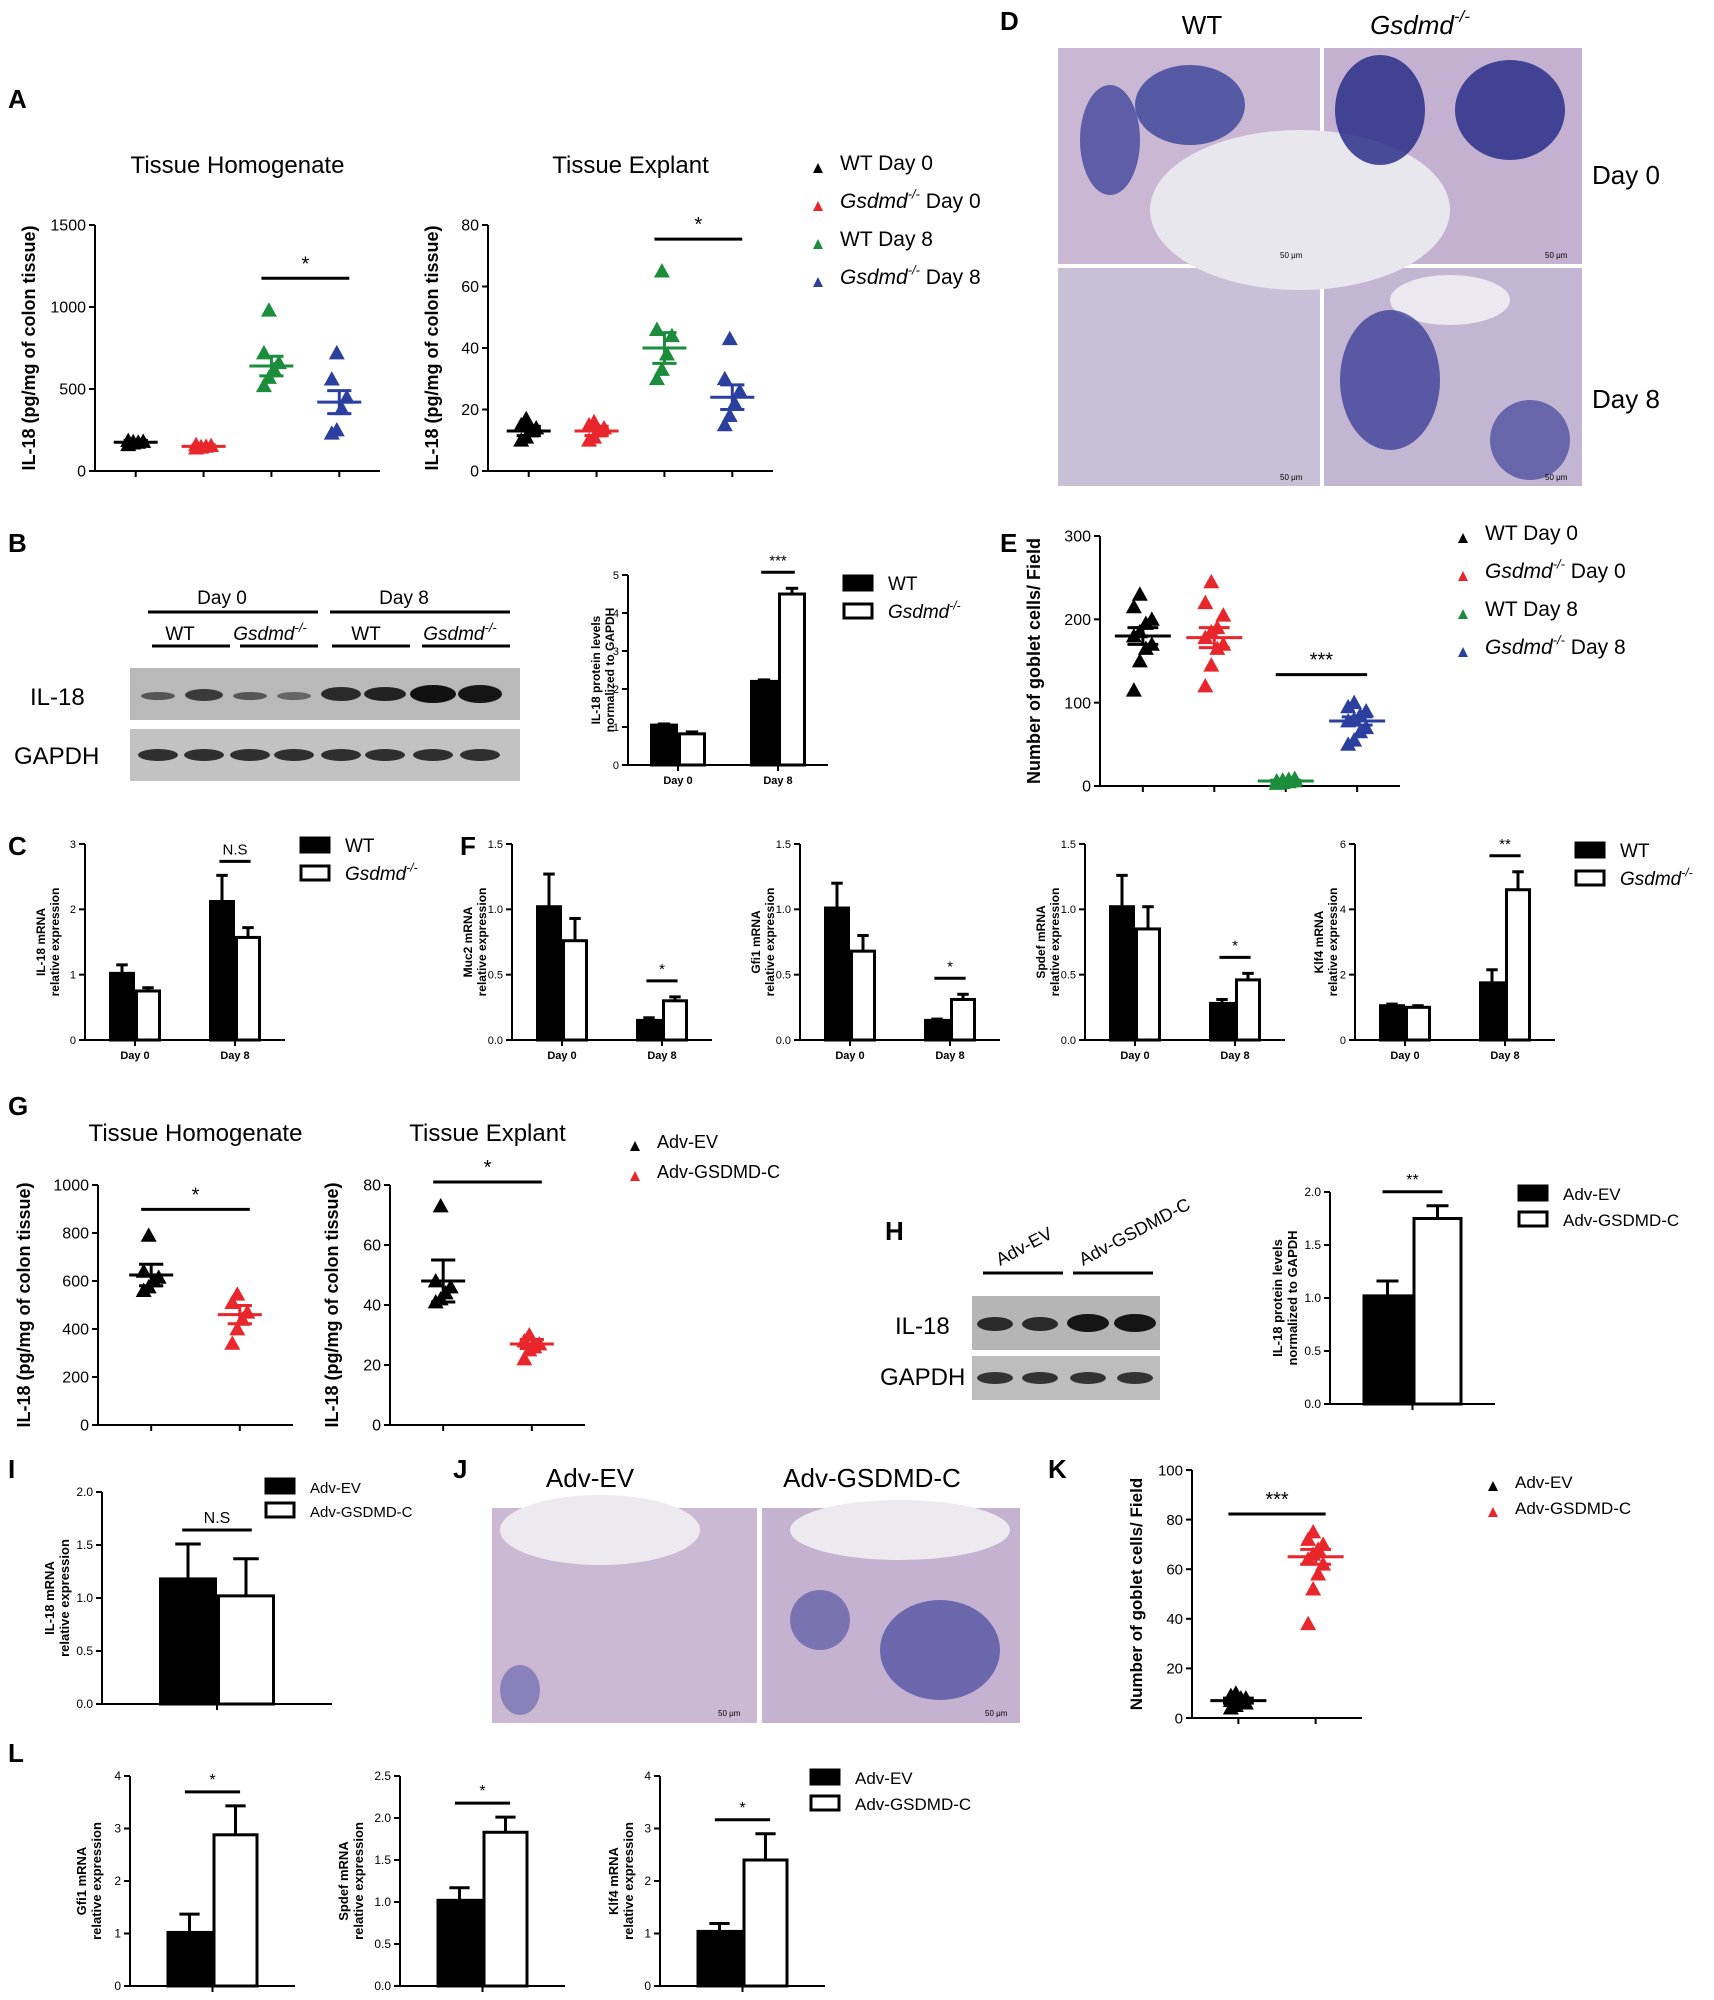  Describe the element at coordinates (1343, 1041) in the screenshot. I see `y-tick-label: 0` at that location.